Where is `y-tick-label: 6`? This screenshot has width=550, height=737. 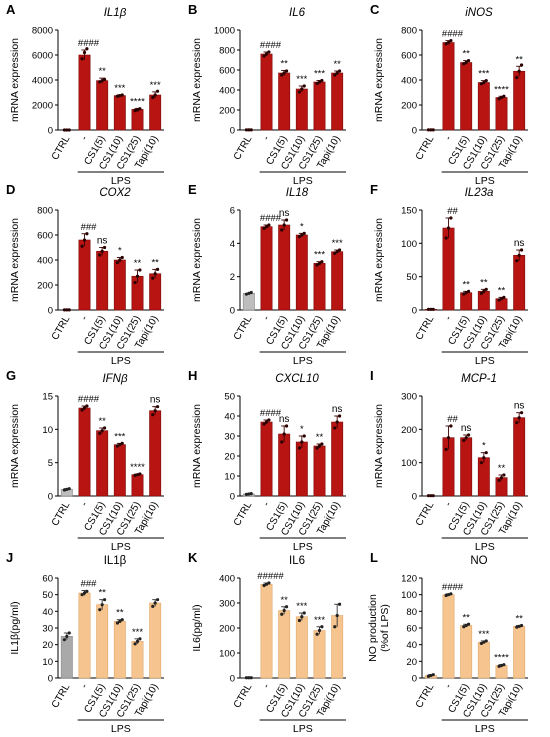
y-tick-label: 6 is located at coordinates (232, 211).